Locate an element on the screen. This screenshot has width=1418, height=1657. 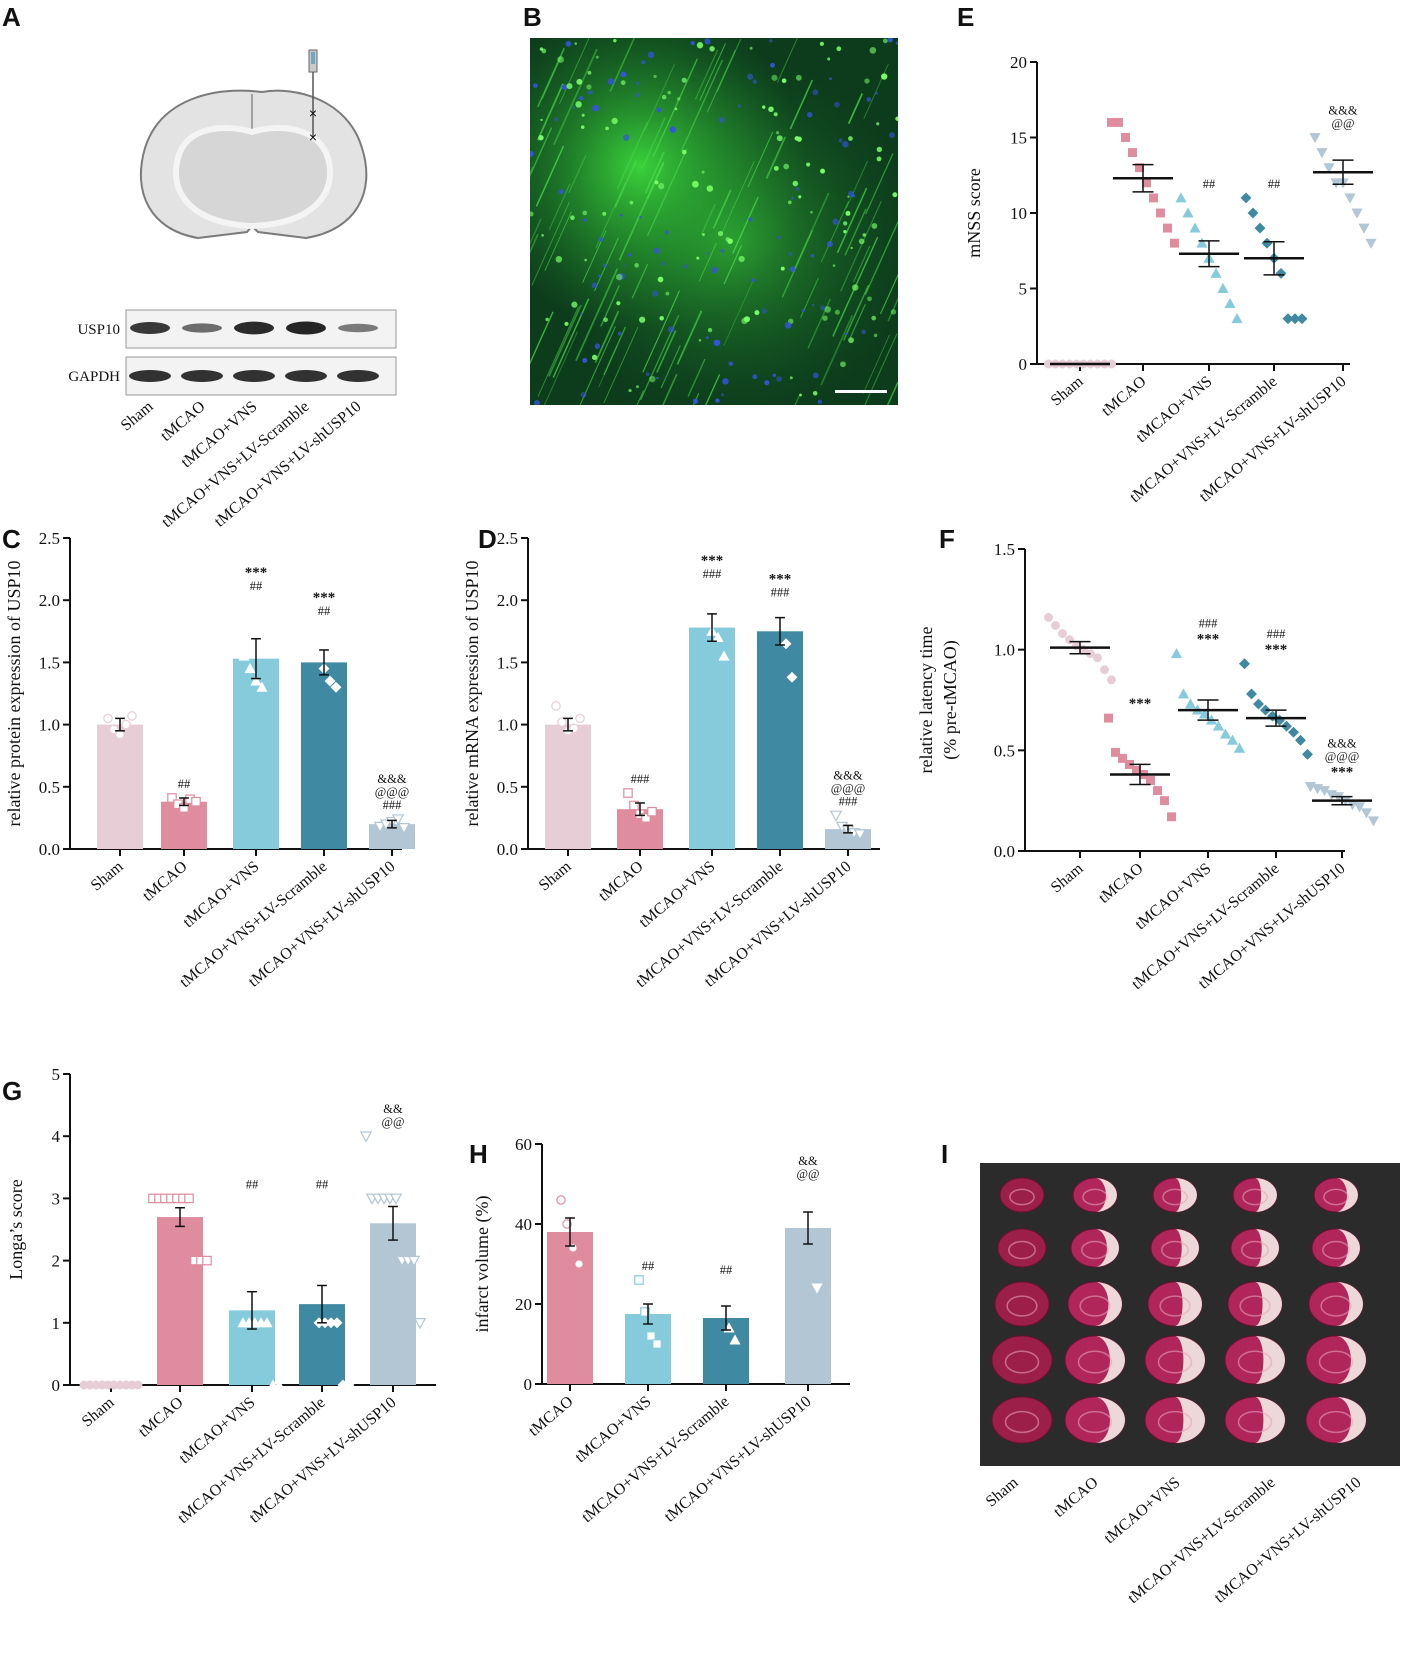
y-axis-label: mNSS score is located at coordinates (974, 213).